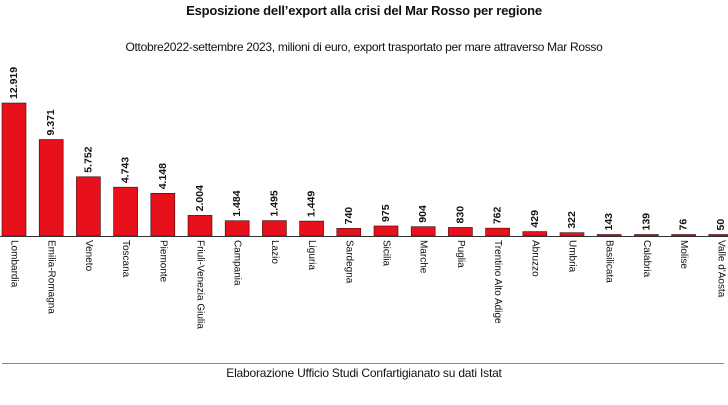  Describe the element at coordinates (51, 122) in the screenshot. I see `data-label-1: 9.371` at that location.